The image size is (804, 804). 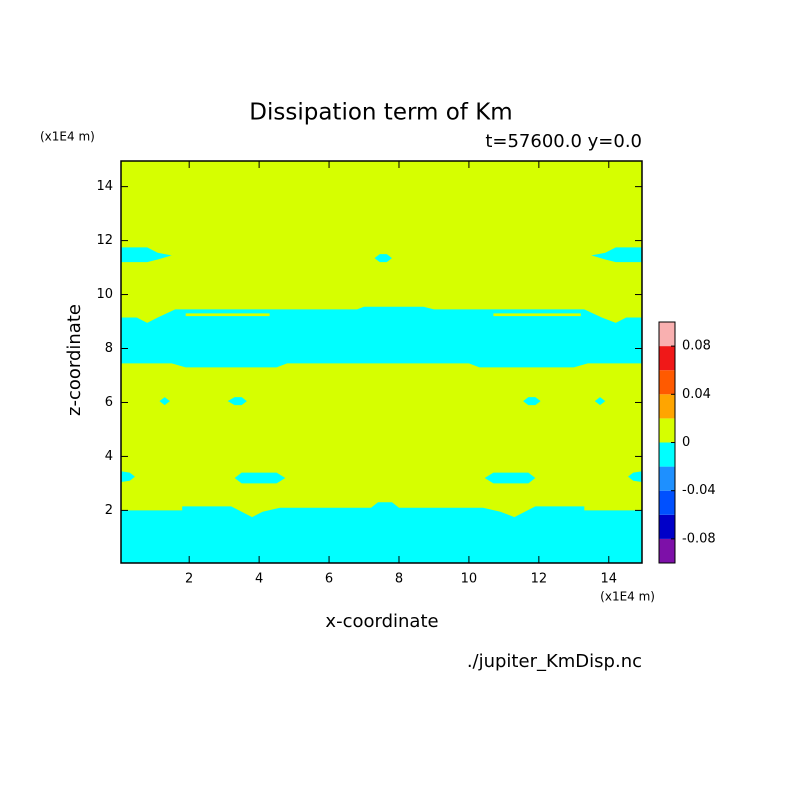 I want to click on x-tick-label: 4, so click(x=259, y=579).